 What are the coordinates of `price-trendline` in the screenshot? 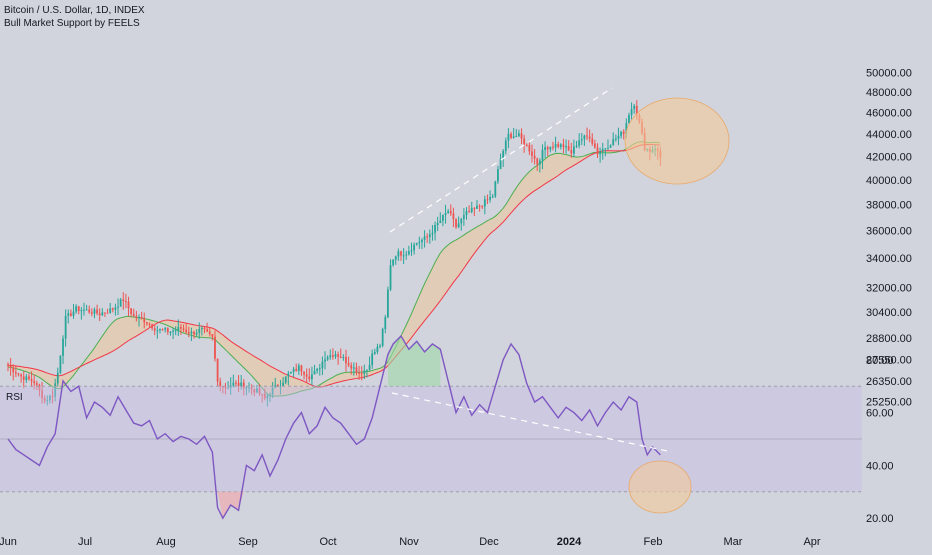 It's located at (501, 160).